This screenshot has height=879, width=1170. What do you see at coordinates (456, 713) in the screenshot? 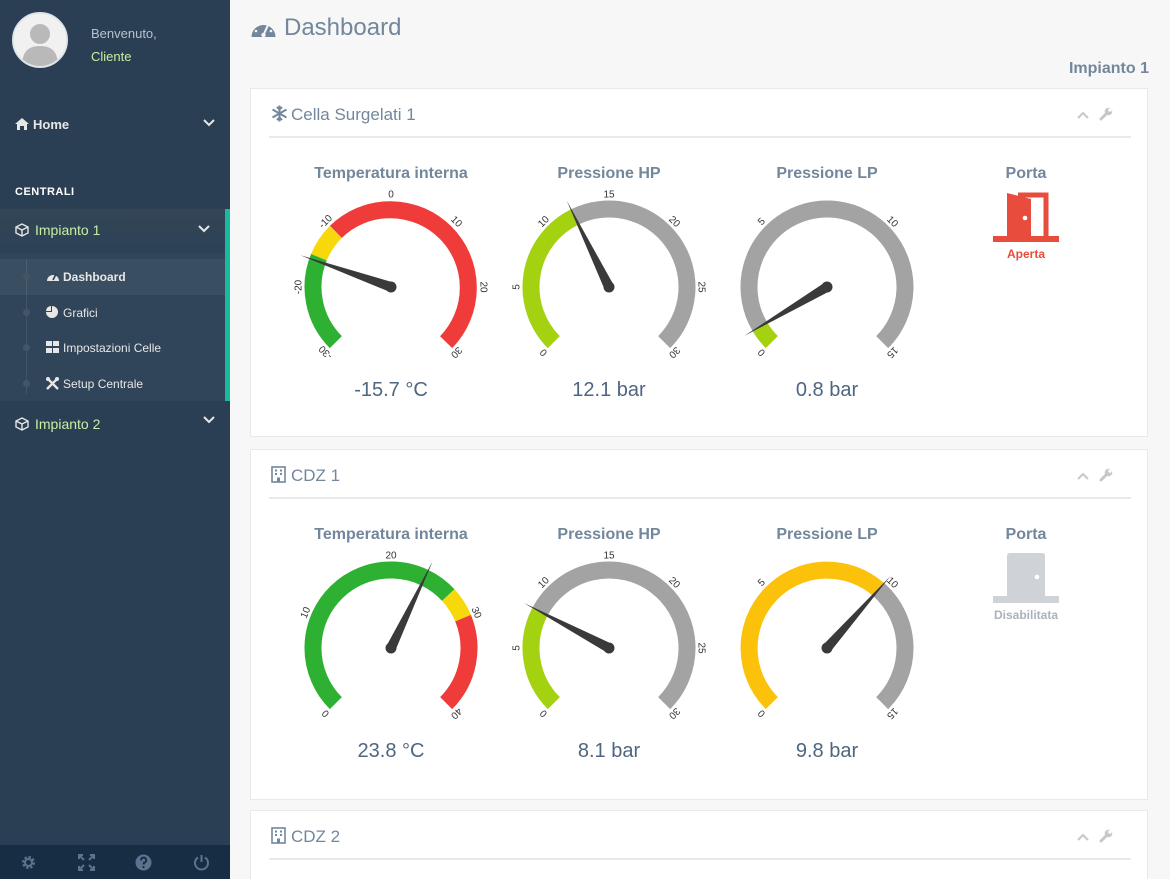
I see `gauge-tick-label: 40` at bounding box center [456, 713].